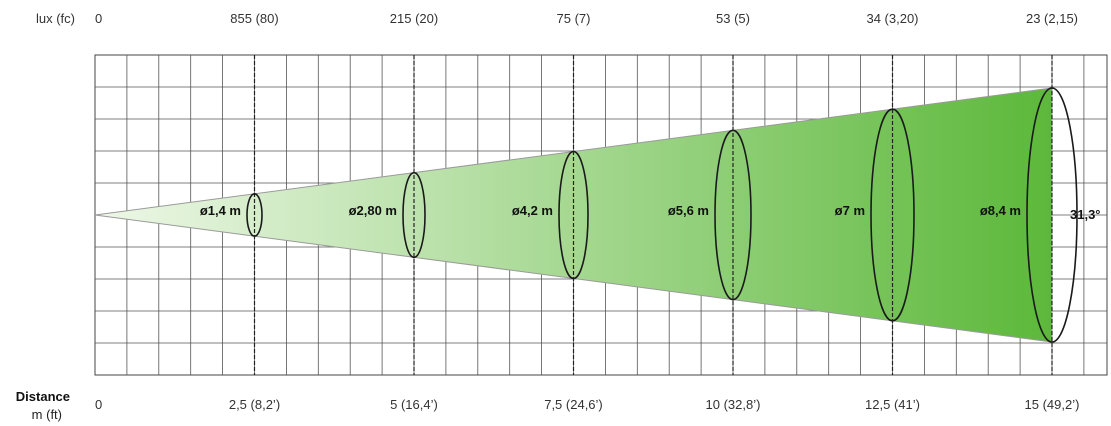 This screenshot has height=426, width=1111. I want to click on distance-label: 7,5 (24,6’), so click(573, 404).